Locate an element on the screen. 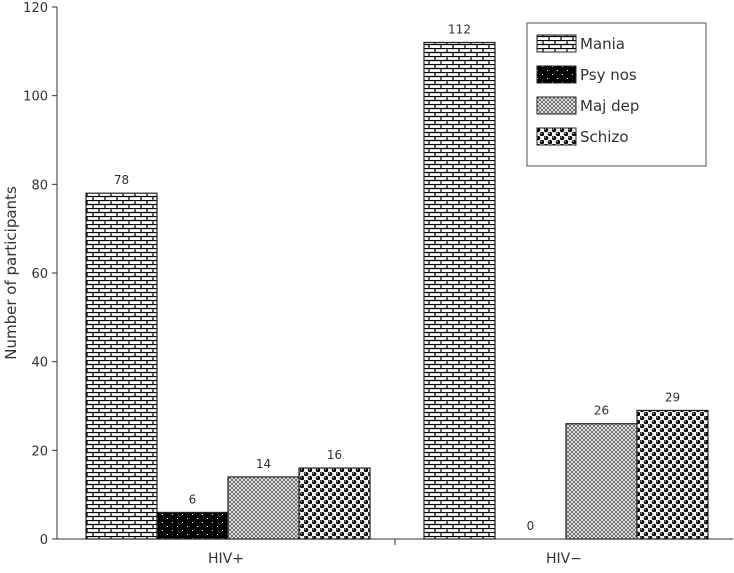 The width and height of the screenshot is (734, 573). legend-label: Psy nos is located at coordinates (608, 75).